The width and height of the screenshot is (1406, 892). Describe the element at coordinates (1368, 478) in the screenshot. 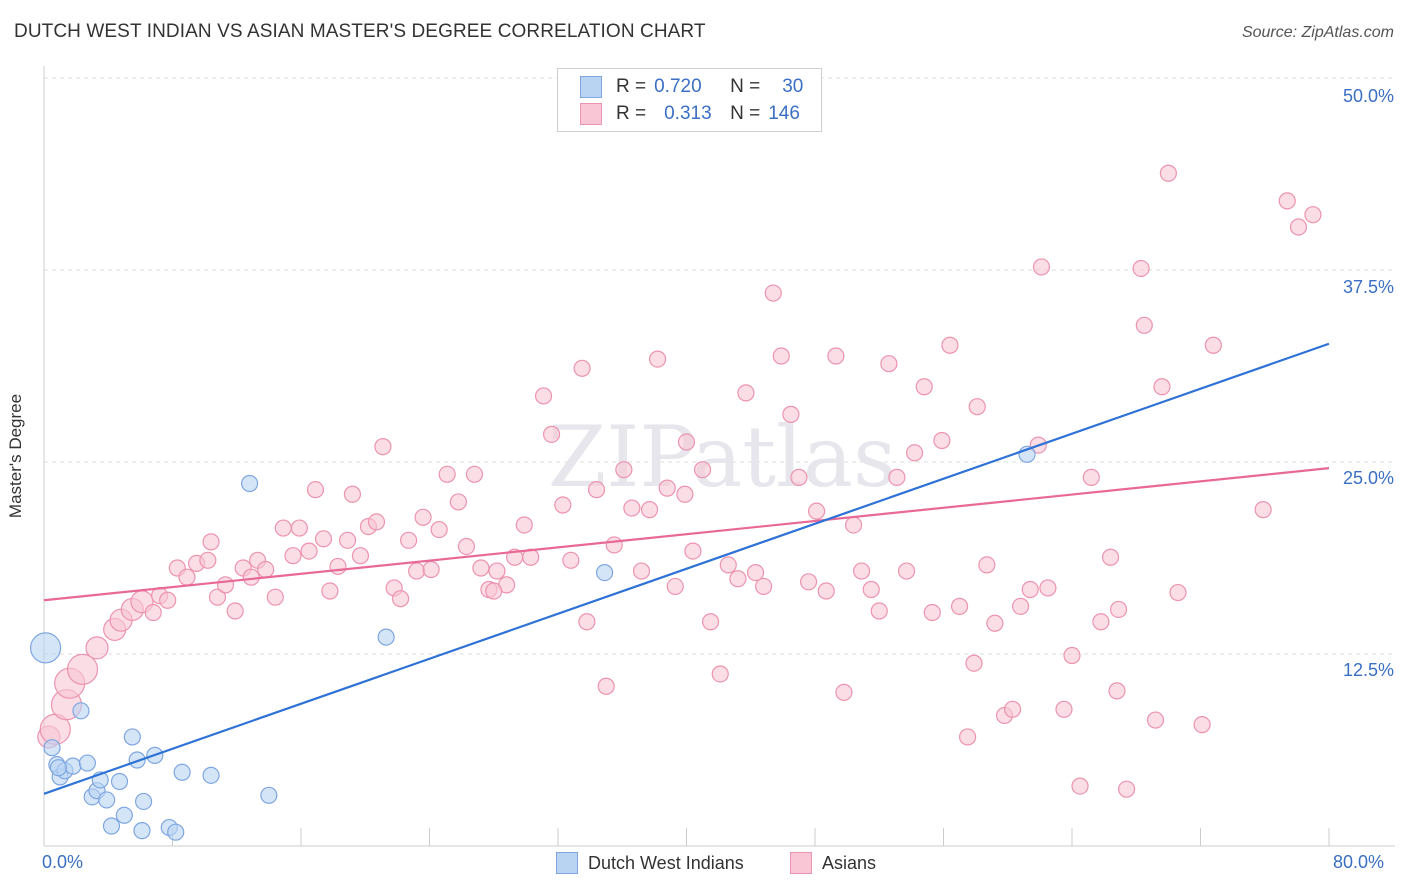

I see `y-tick-label-25: 25.0%` at that location.